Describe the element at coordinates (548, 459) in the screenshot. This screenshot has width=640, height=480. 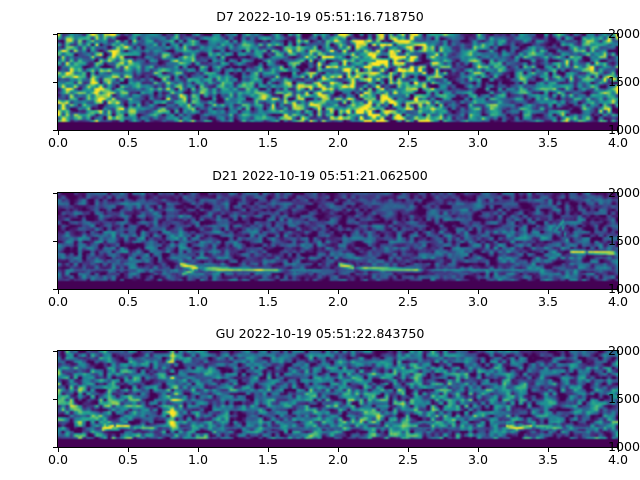
I see `xtick-label-7-gu: 3.5` at that location.